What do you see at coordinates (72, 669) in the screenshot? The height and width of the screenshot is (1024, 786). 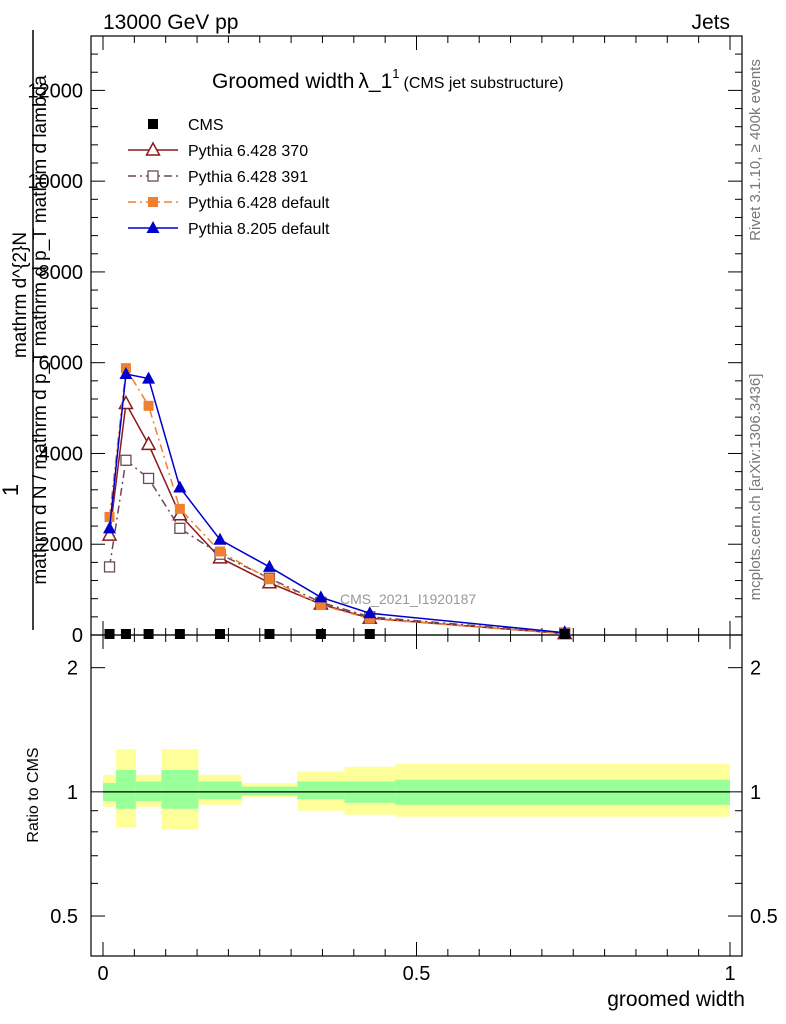 I see `ratio-y-tick-label: 2` at bounding box center [72, 669].